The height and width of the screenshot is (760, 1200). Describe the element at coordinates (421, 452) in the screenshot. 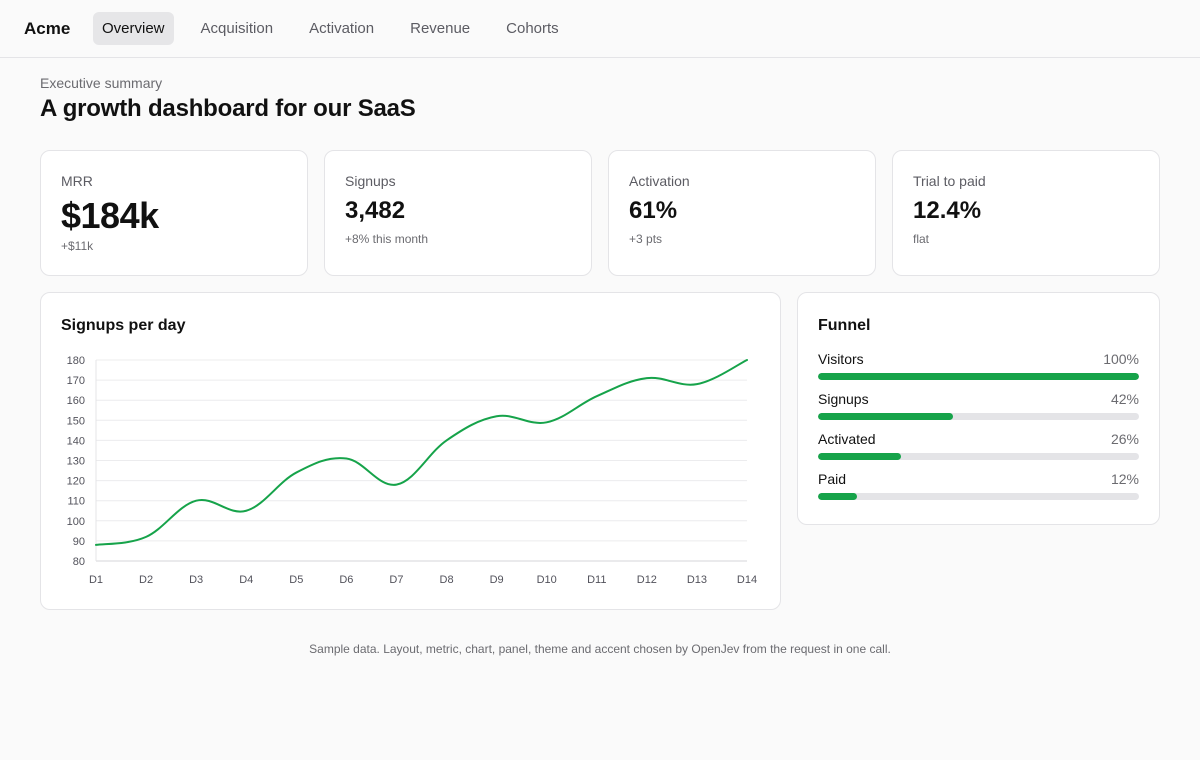

I see `series-line` at that location.